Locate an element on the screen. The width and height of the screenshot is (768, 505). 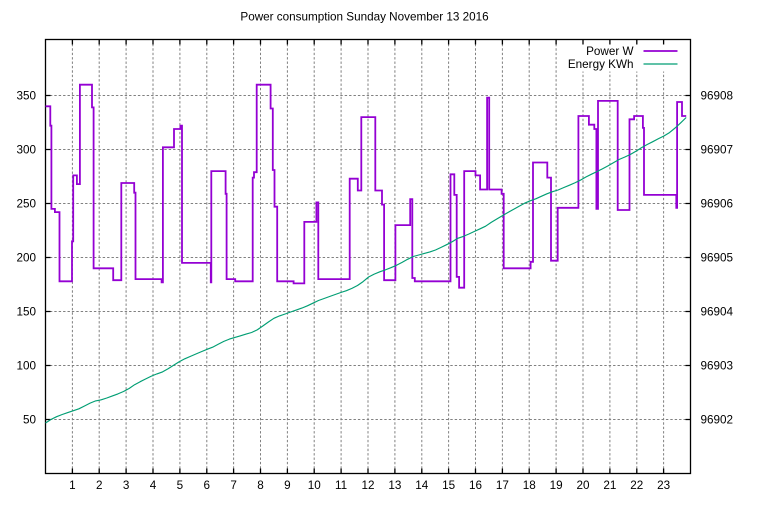
svg-text: 11 is located at coordinates (341, 485).